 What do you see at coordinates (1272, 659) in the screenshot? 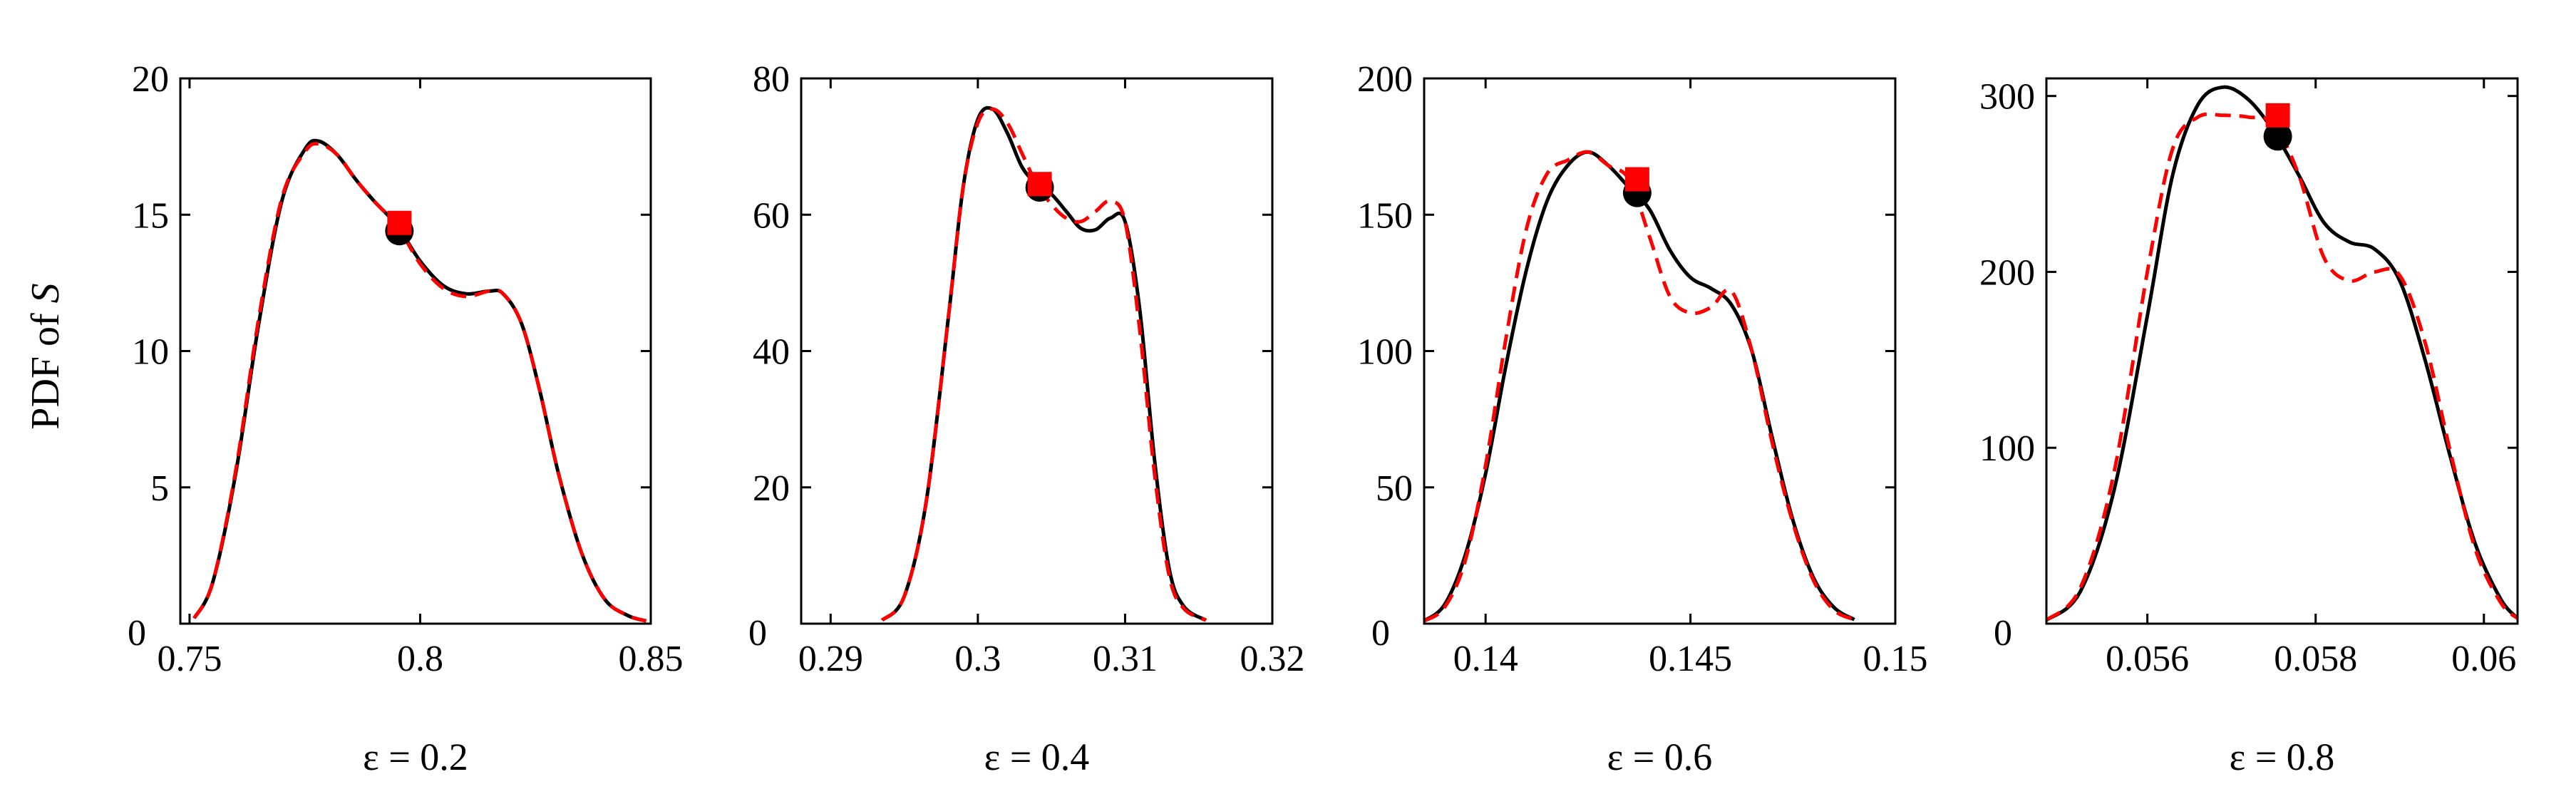
I see `x-tick-label: 0.32` at bounding box center [1272, 659].